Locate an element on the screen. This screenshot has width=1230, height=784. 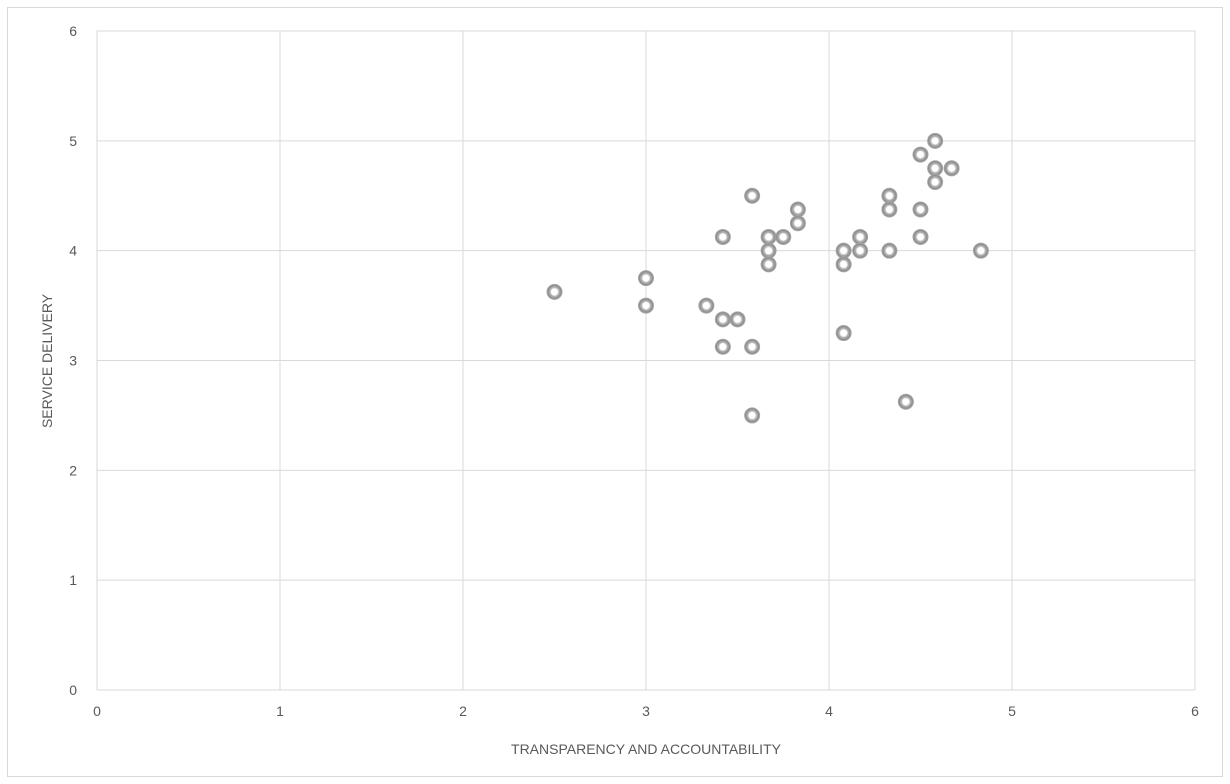
y-axis-title: SERVICE DELIVERY is located at coordinates (47, 360).